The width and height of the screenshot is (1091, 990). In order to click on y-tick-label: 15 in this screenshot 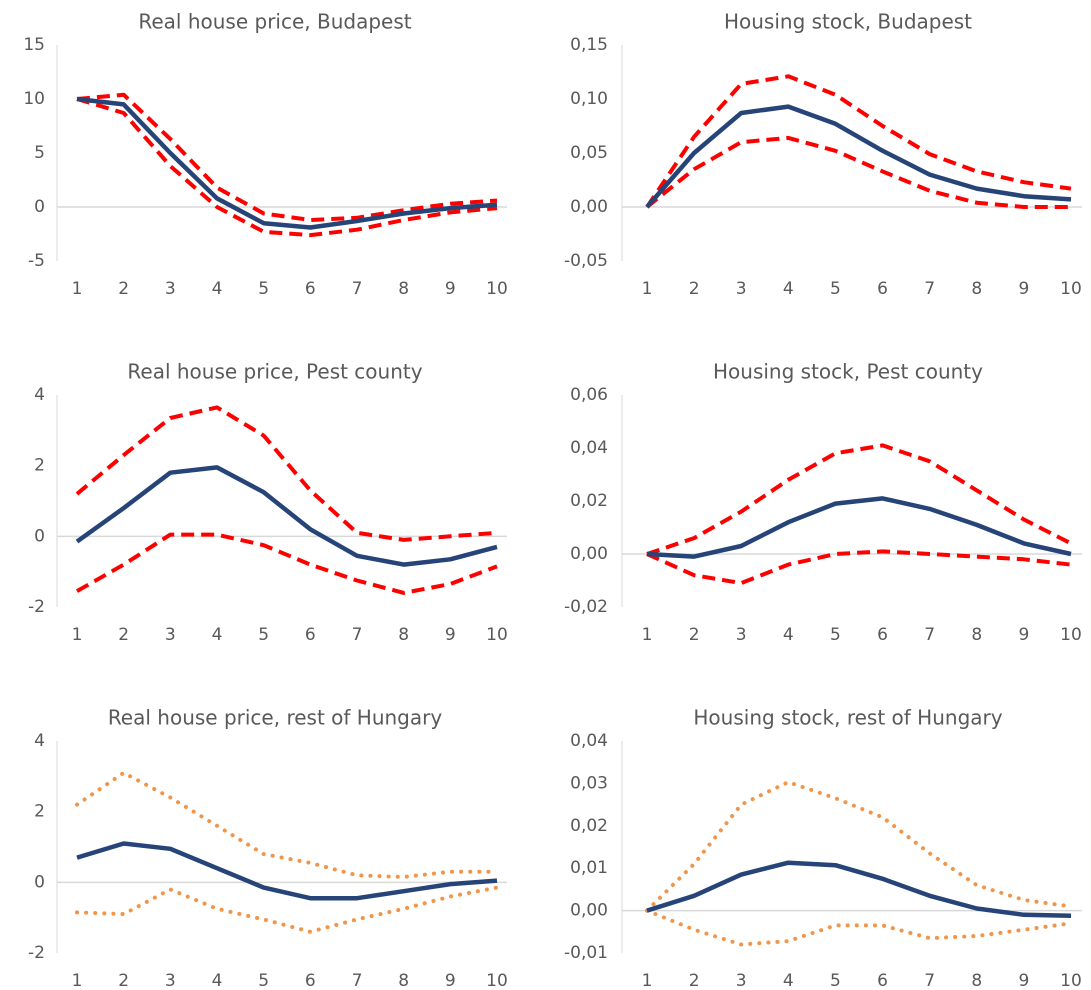, I will do `click(34, 45)`.